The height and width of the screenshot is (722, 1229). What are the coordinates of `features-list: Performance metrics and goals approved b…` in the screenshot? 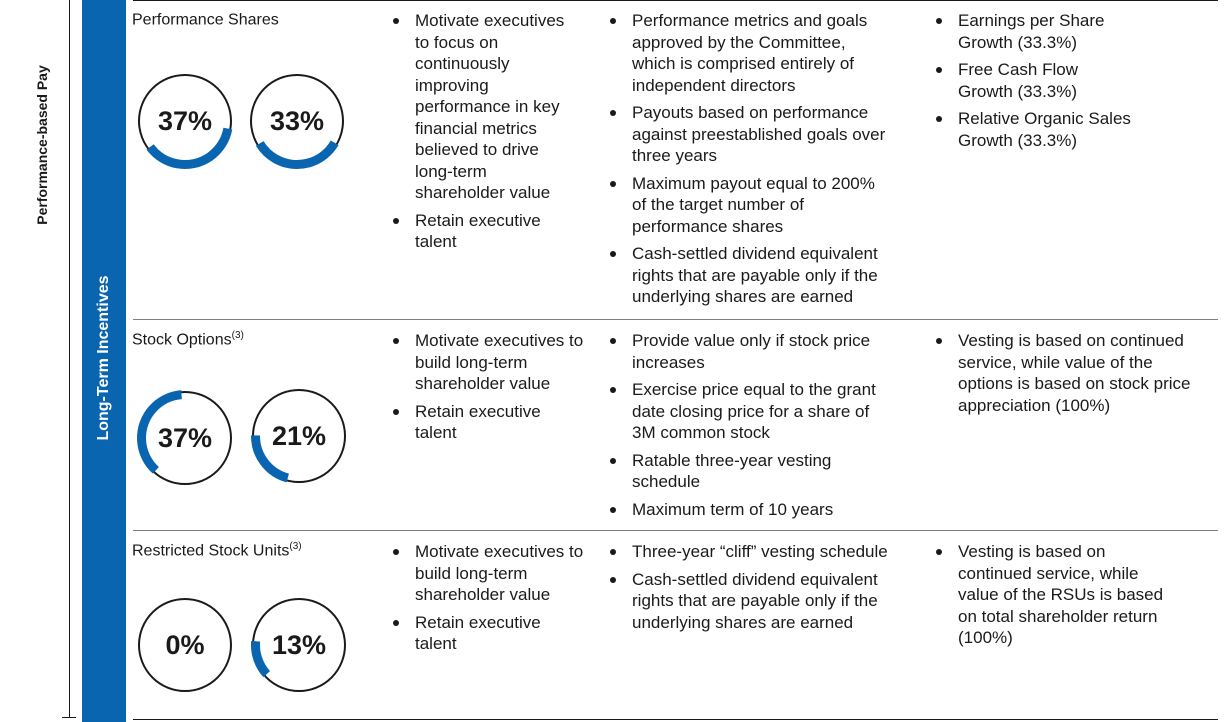 It's located at (762, 159).